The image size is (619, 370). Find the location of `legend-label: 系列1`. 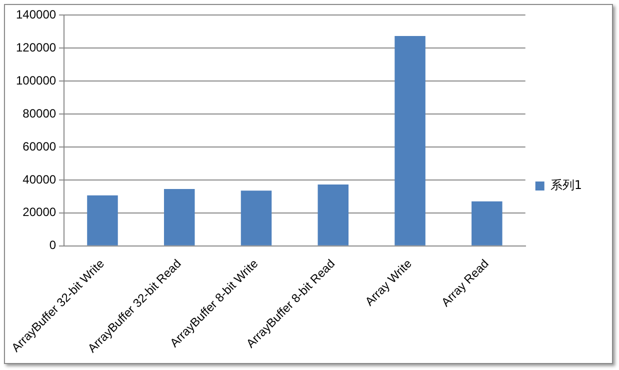

legend-label: 系列1 is located at coordinates (566, 185).